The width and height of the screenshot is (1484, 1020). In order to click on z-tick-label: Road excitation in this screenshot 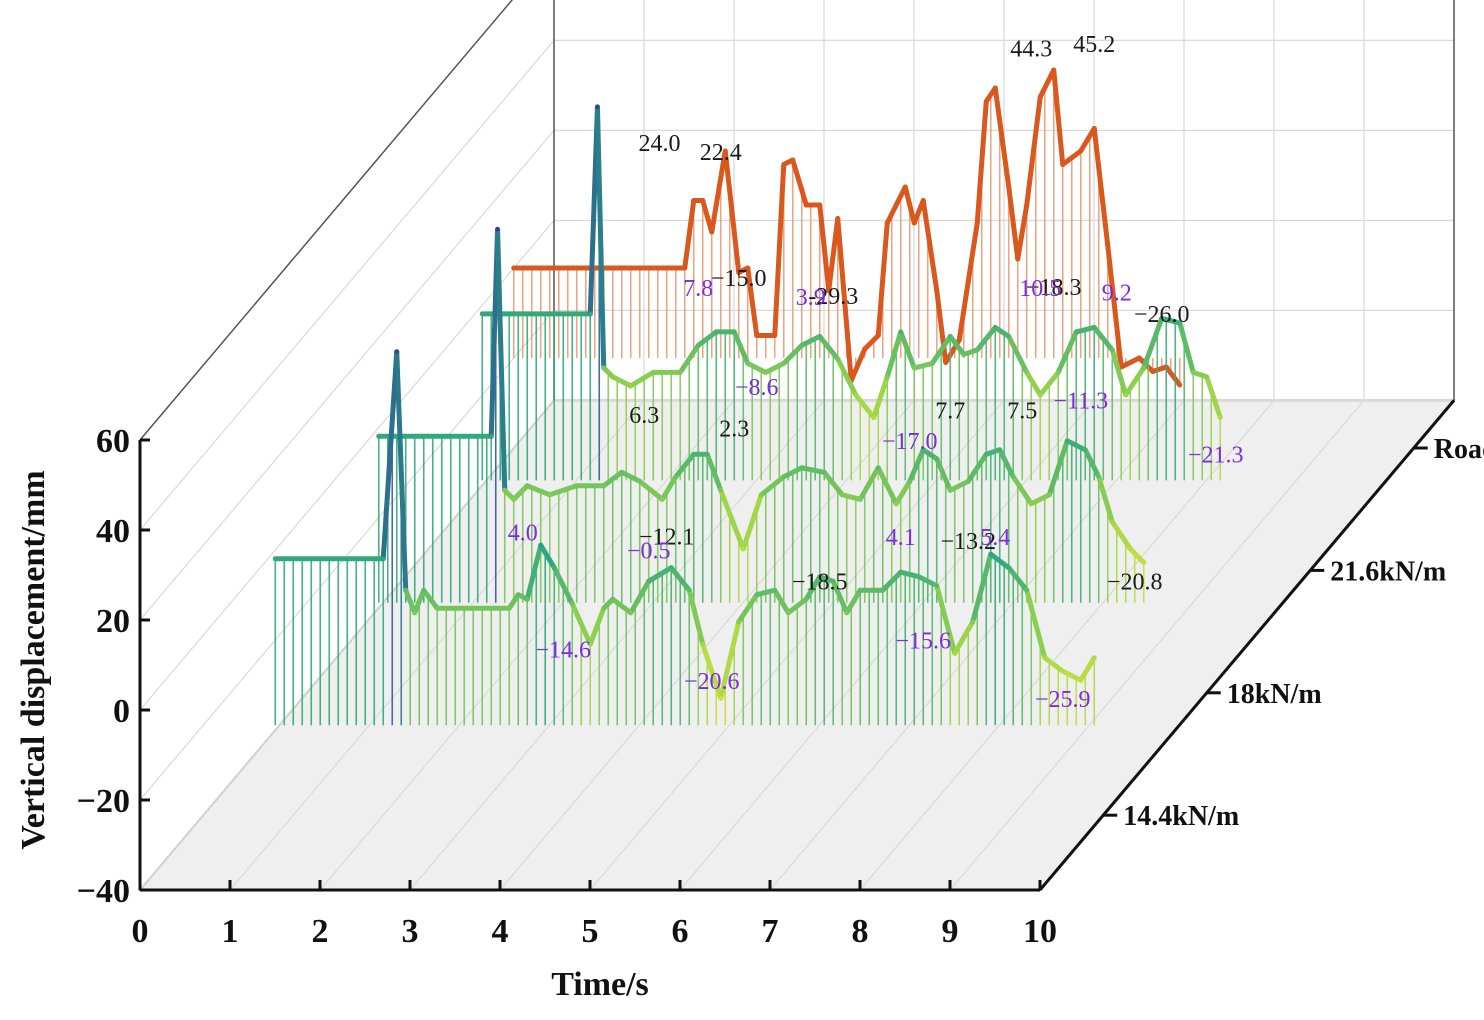, I will do `click(1459, 449)`.